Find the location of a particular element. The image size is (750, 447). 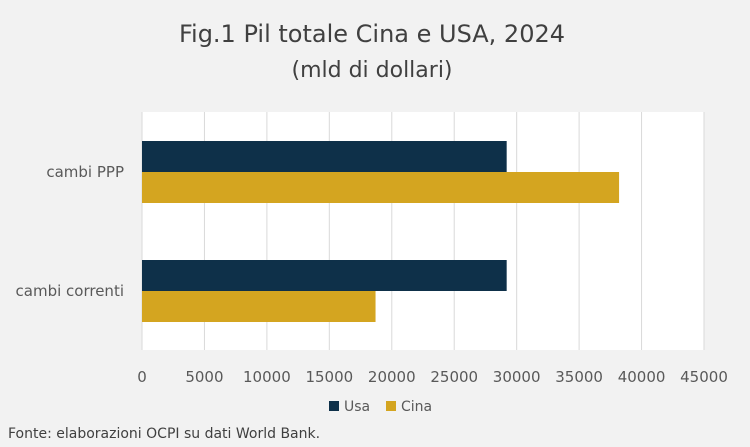

x-tick-label: 35000 is located at coordinates (579, 377).